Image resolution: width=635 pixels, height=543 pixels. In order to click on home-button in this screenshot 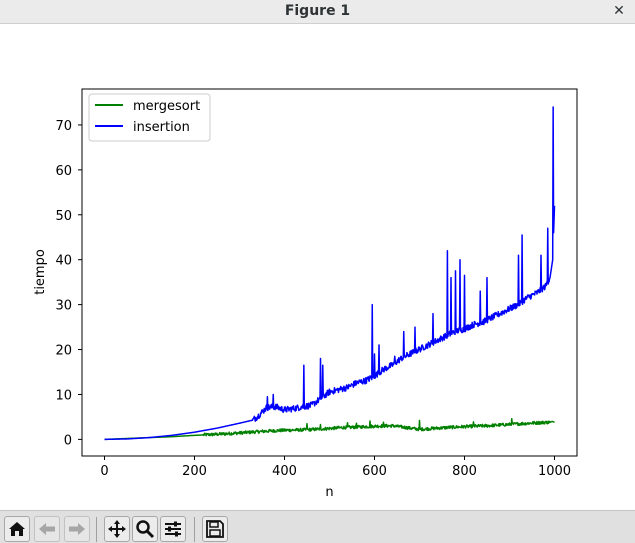, I will do `click(17, 529)`.